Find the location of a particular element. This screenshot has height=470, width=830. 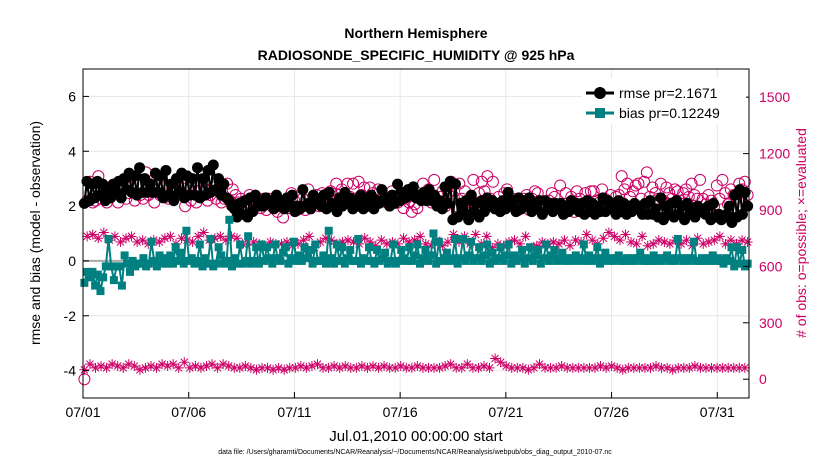

x-tick-label: 07/21 is located at coordinates (505, 412).